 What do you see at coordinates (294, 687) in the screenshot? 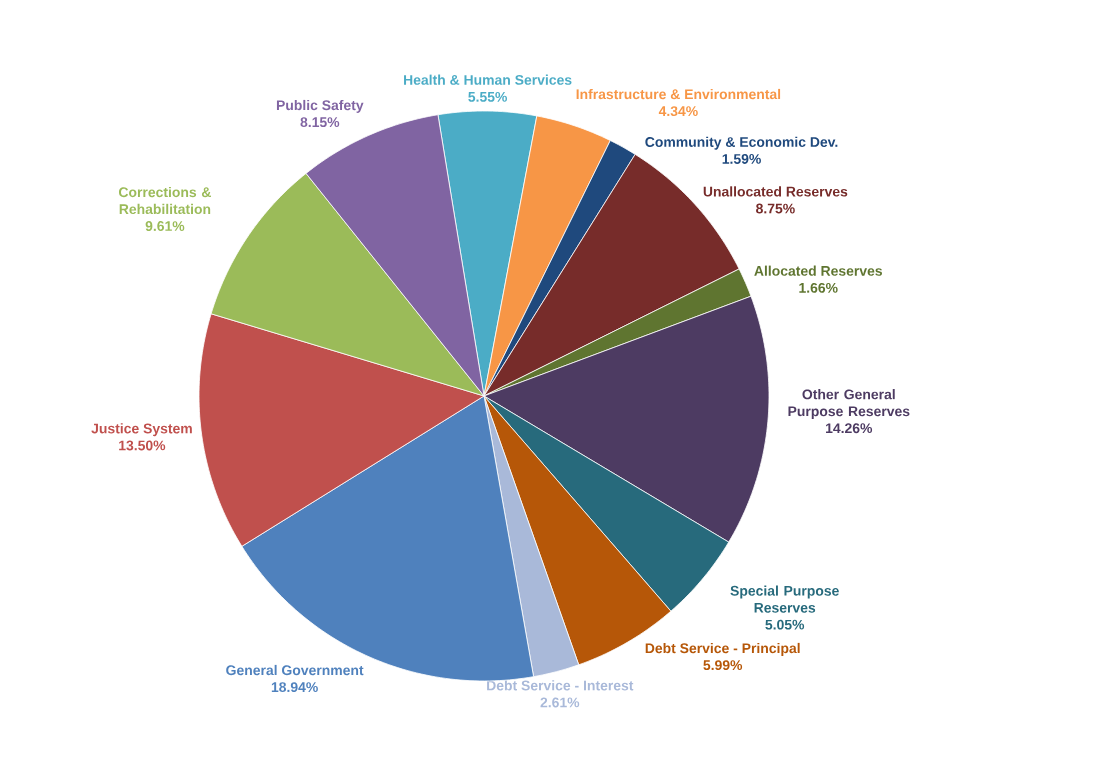
I see `data-label: 18.94%` at bounding box center [294, 687].